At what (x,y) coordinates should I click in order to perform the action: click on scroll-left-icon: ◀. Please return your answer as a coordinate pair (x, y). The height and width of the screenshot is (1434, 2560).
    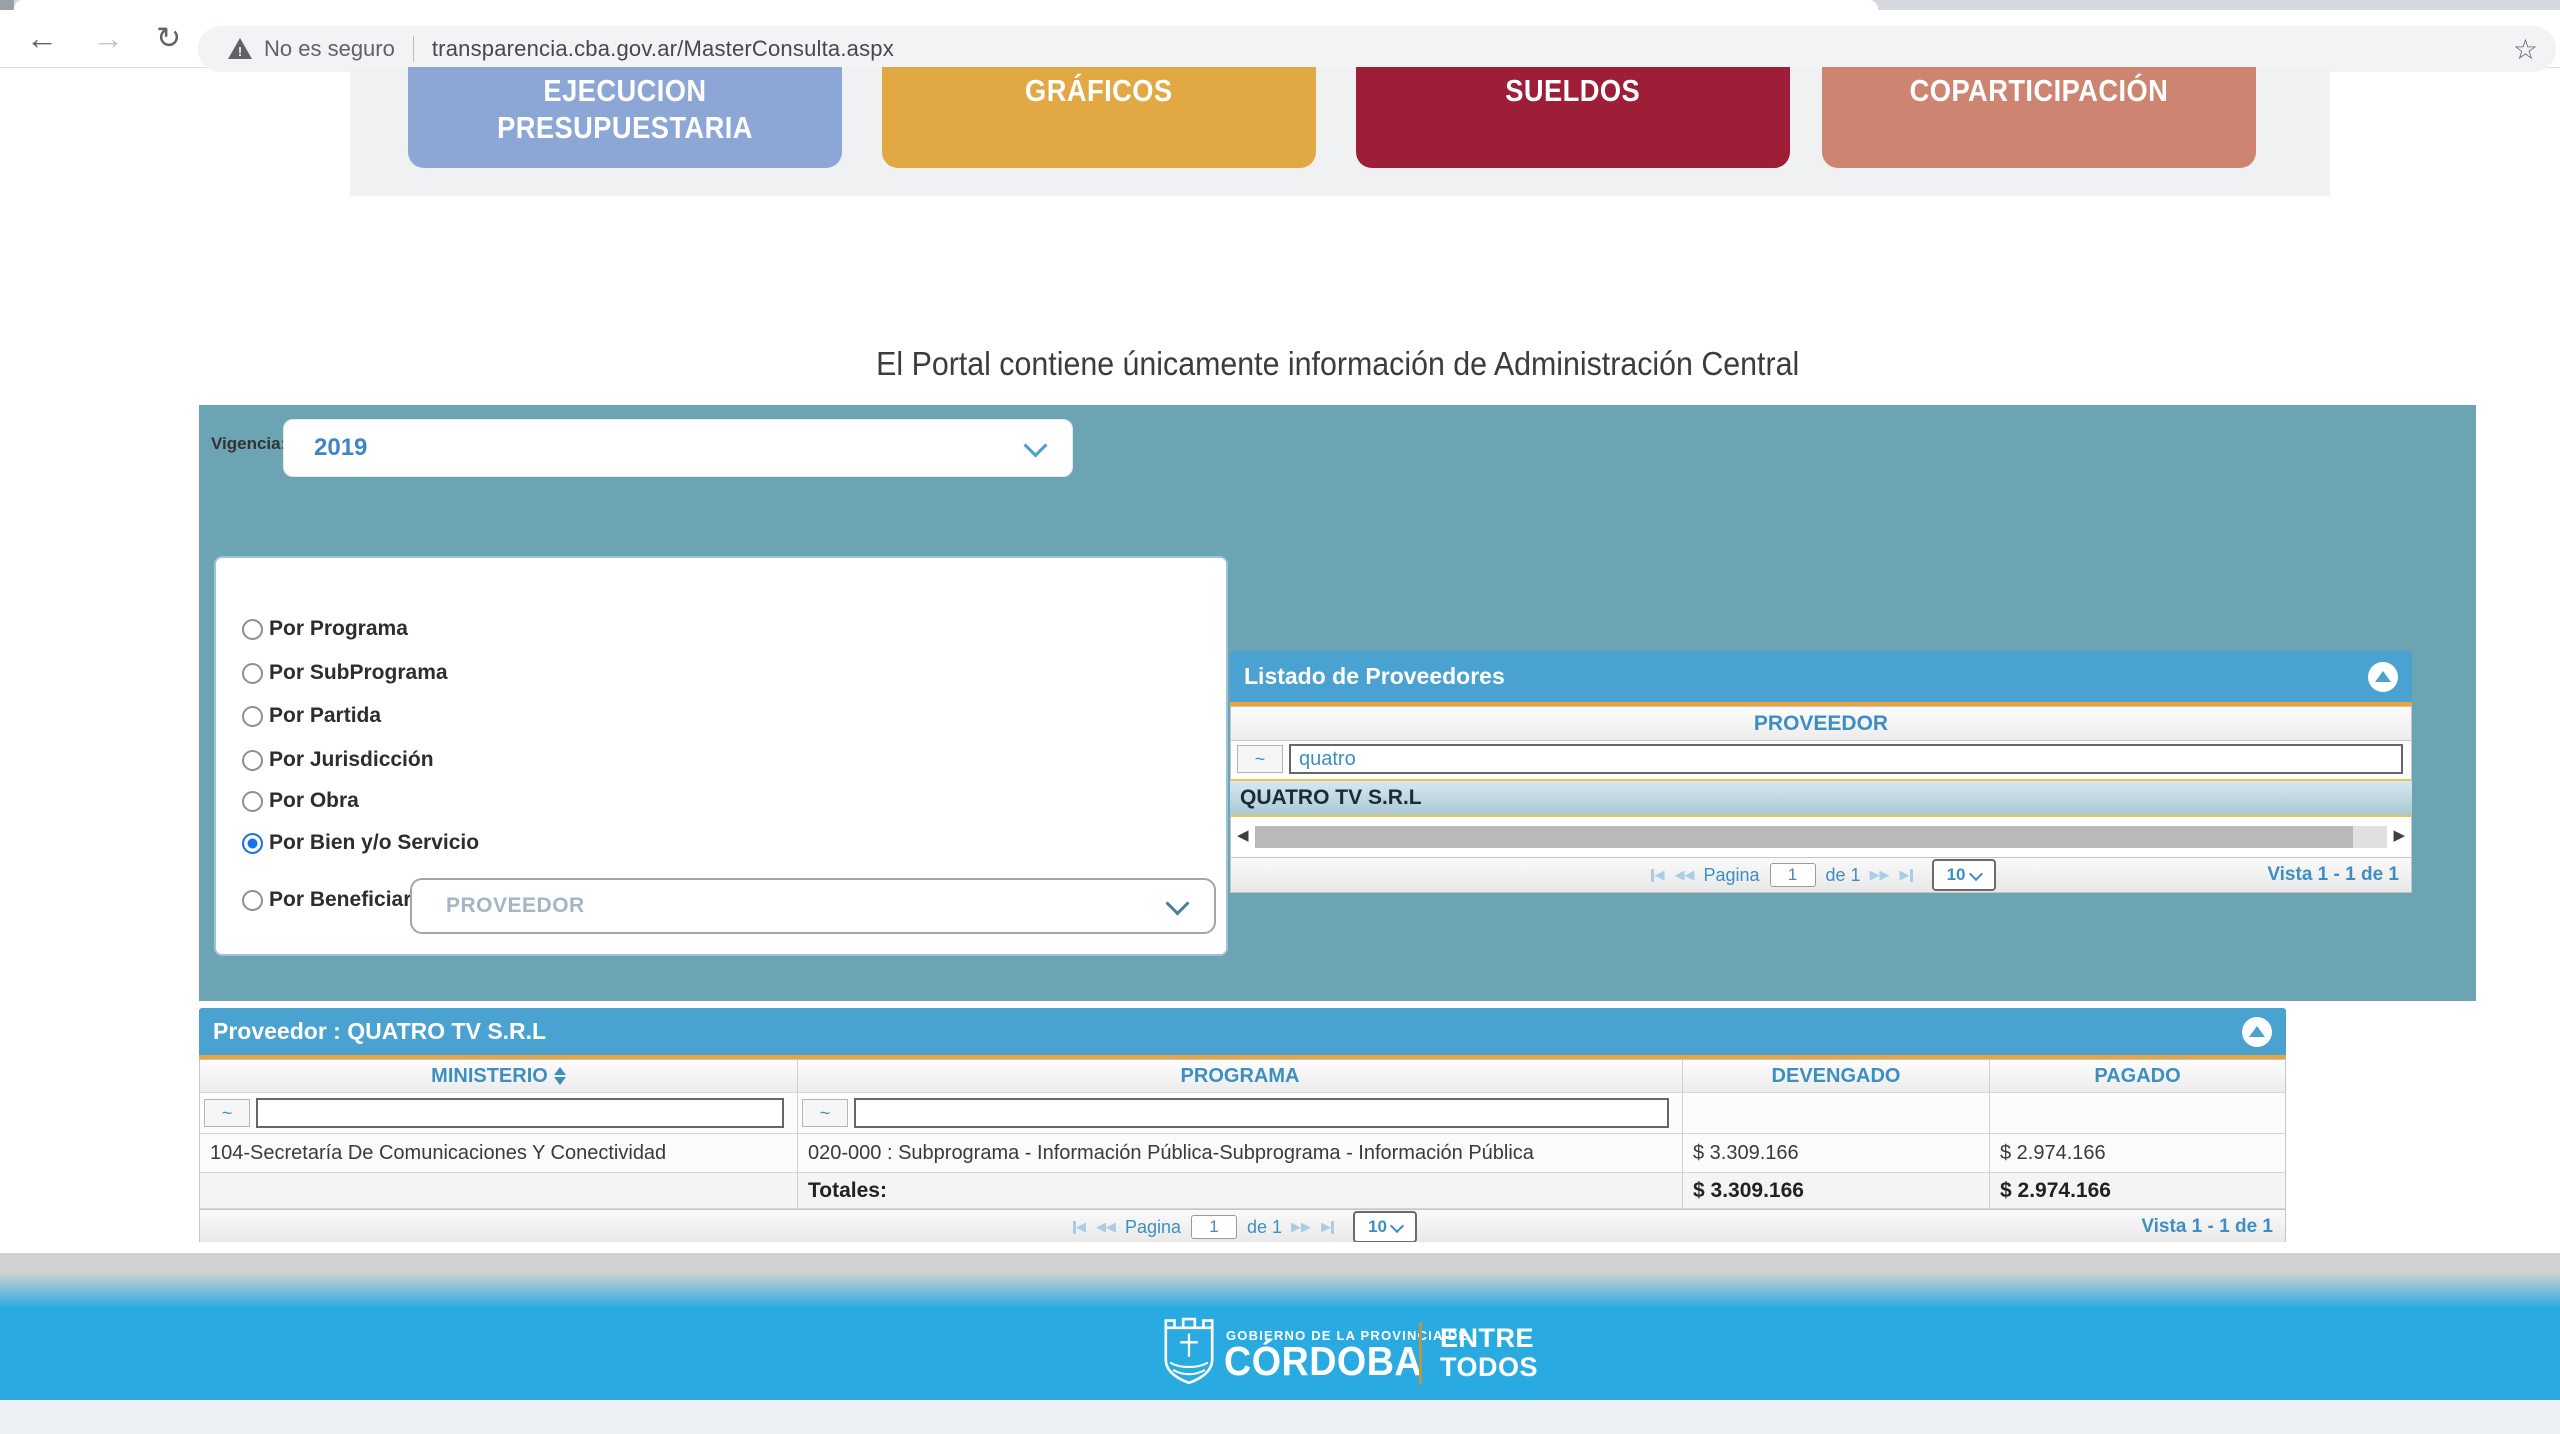
    Looking at the image, I should click on (1243, 835).